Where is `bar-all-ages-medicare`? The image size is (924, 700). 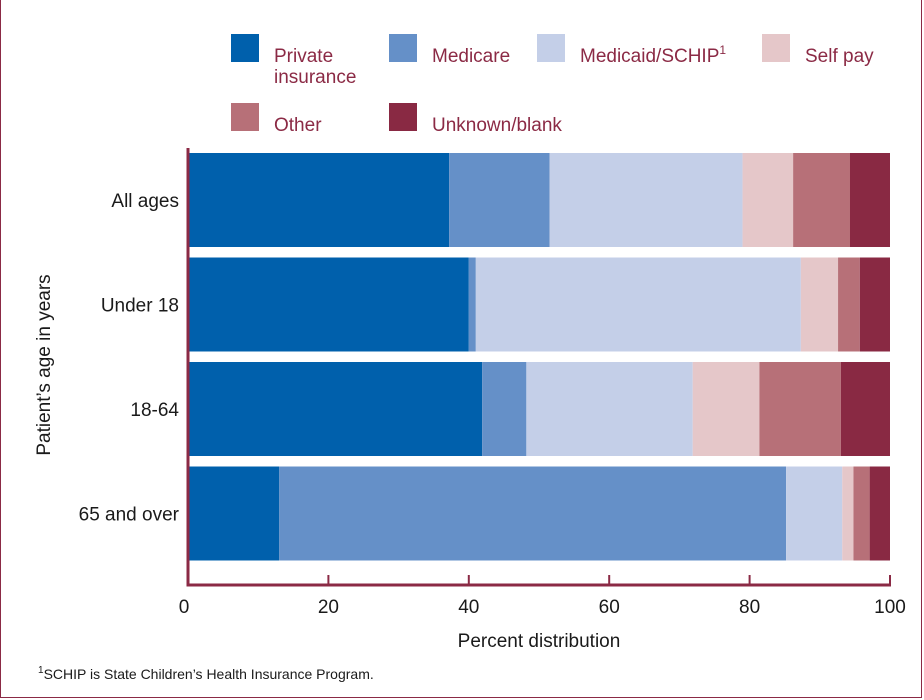 bar-all-ages-medicare is located at coordinates (499, 200).